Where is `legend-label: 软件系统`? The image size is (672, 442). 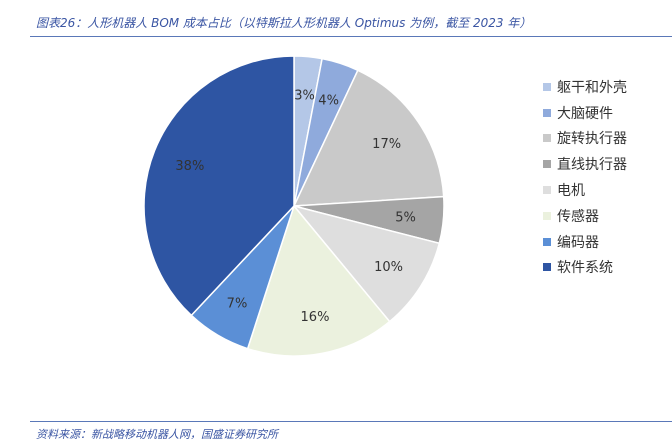
legend-label: 软件系统 is located at coordinates (585, 268).